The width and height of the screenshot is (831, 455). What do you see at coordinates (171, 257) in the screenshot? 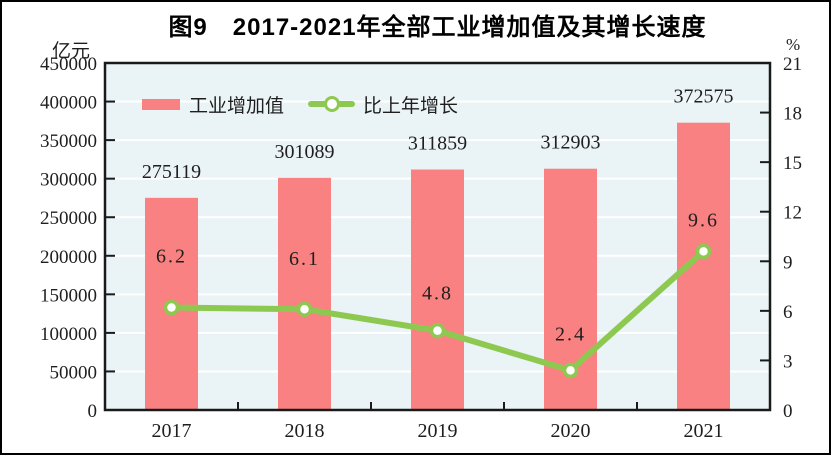
I see `line-value-label: 6.2` at bounding box center [171, 257].